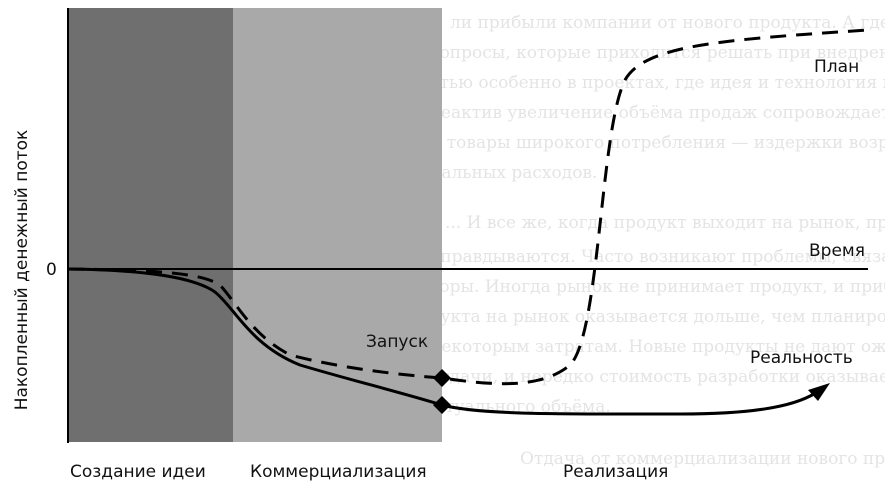 Image resolution: width=885 pixels, height=493 pixels. What do you see at coordinates (338, 472) in the screenshot?
I see `phase-commercialization-label: Коммерциализация` at bounding box center [338, 472].